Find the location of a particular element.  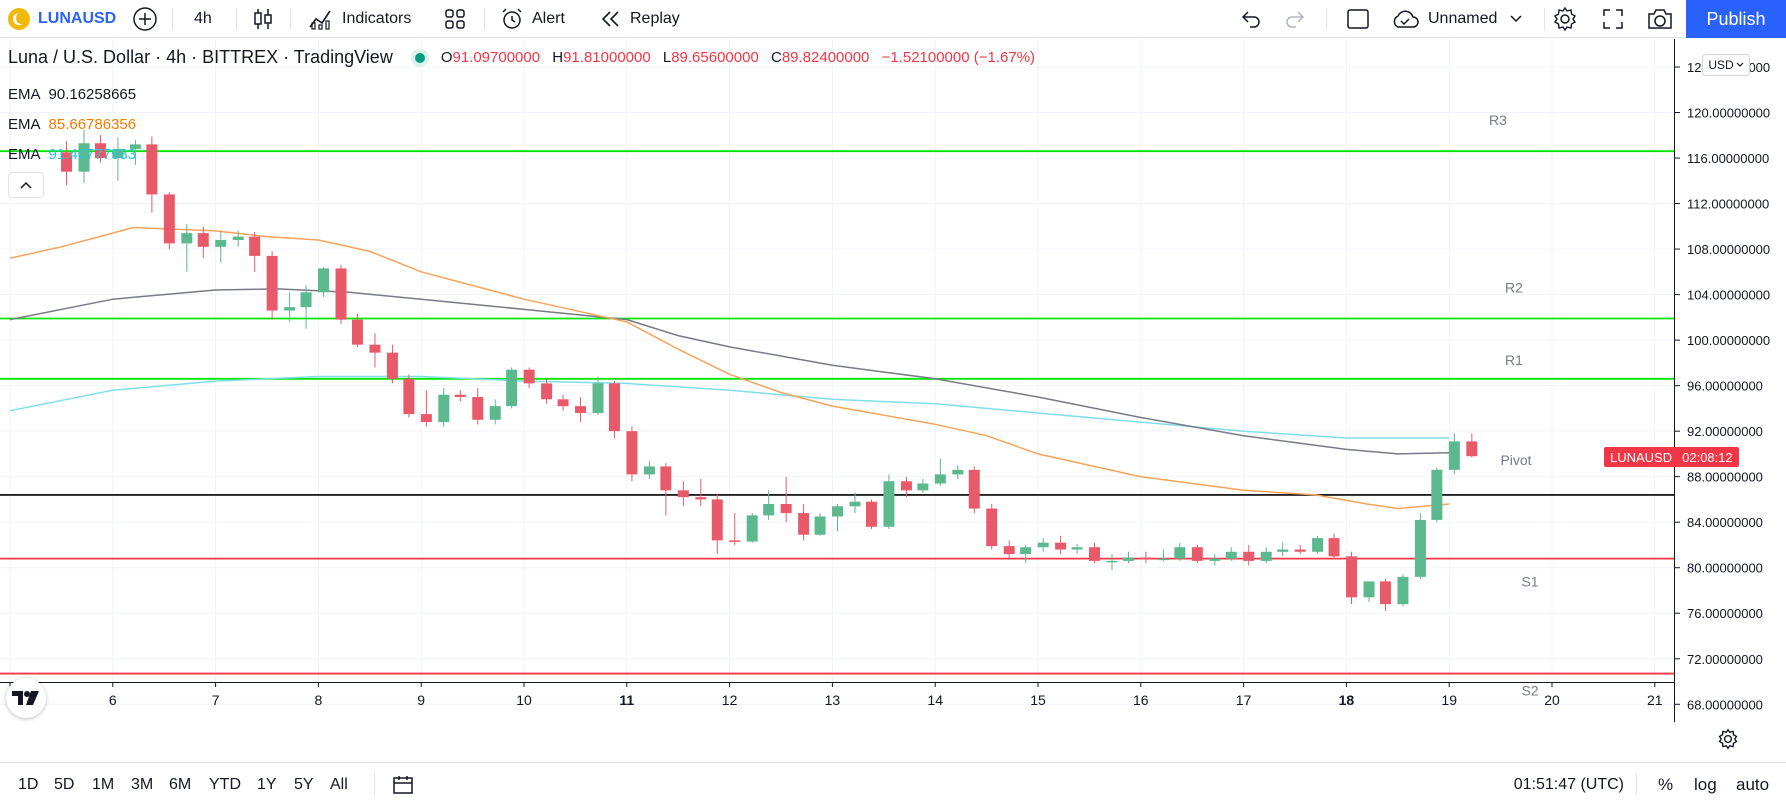

axis-settings-button is located at coordinates (1728, 739).